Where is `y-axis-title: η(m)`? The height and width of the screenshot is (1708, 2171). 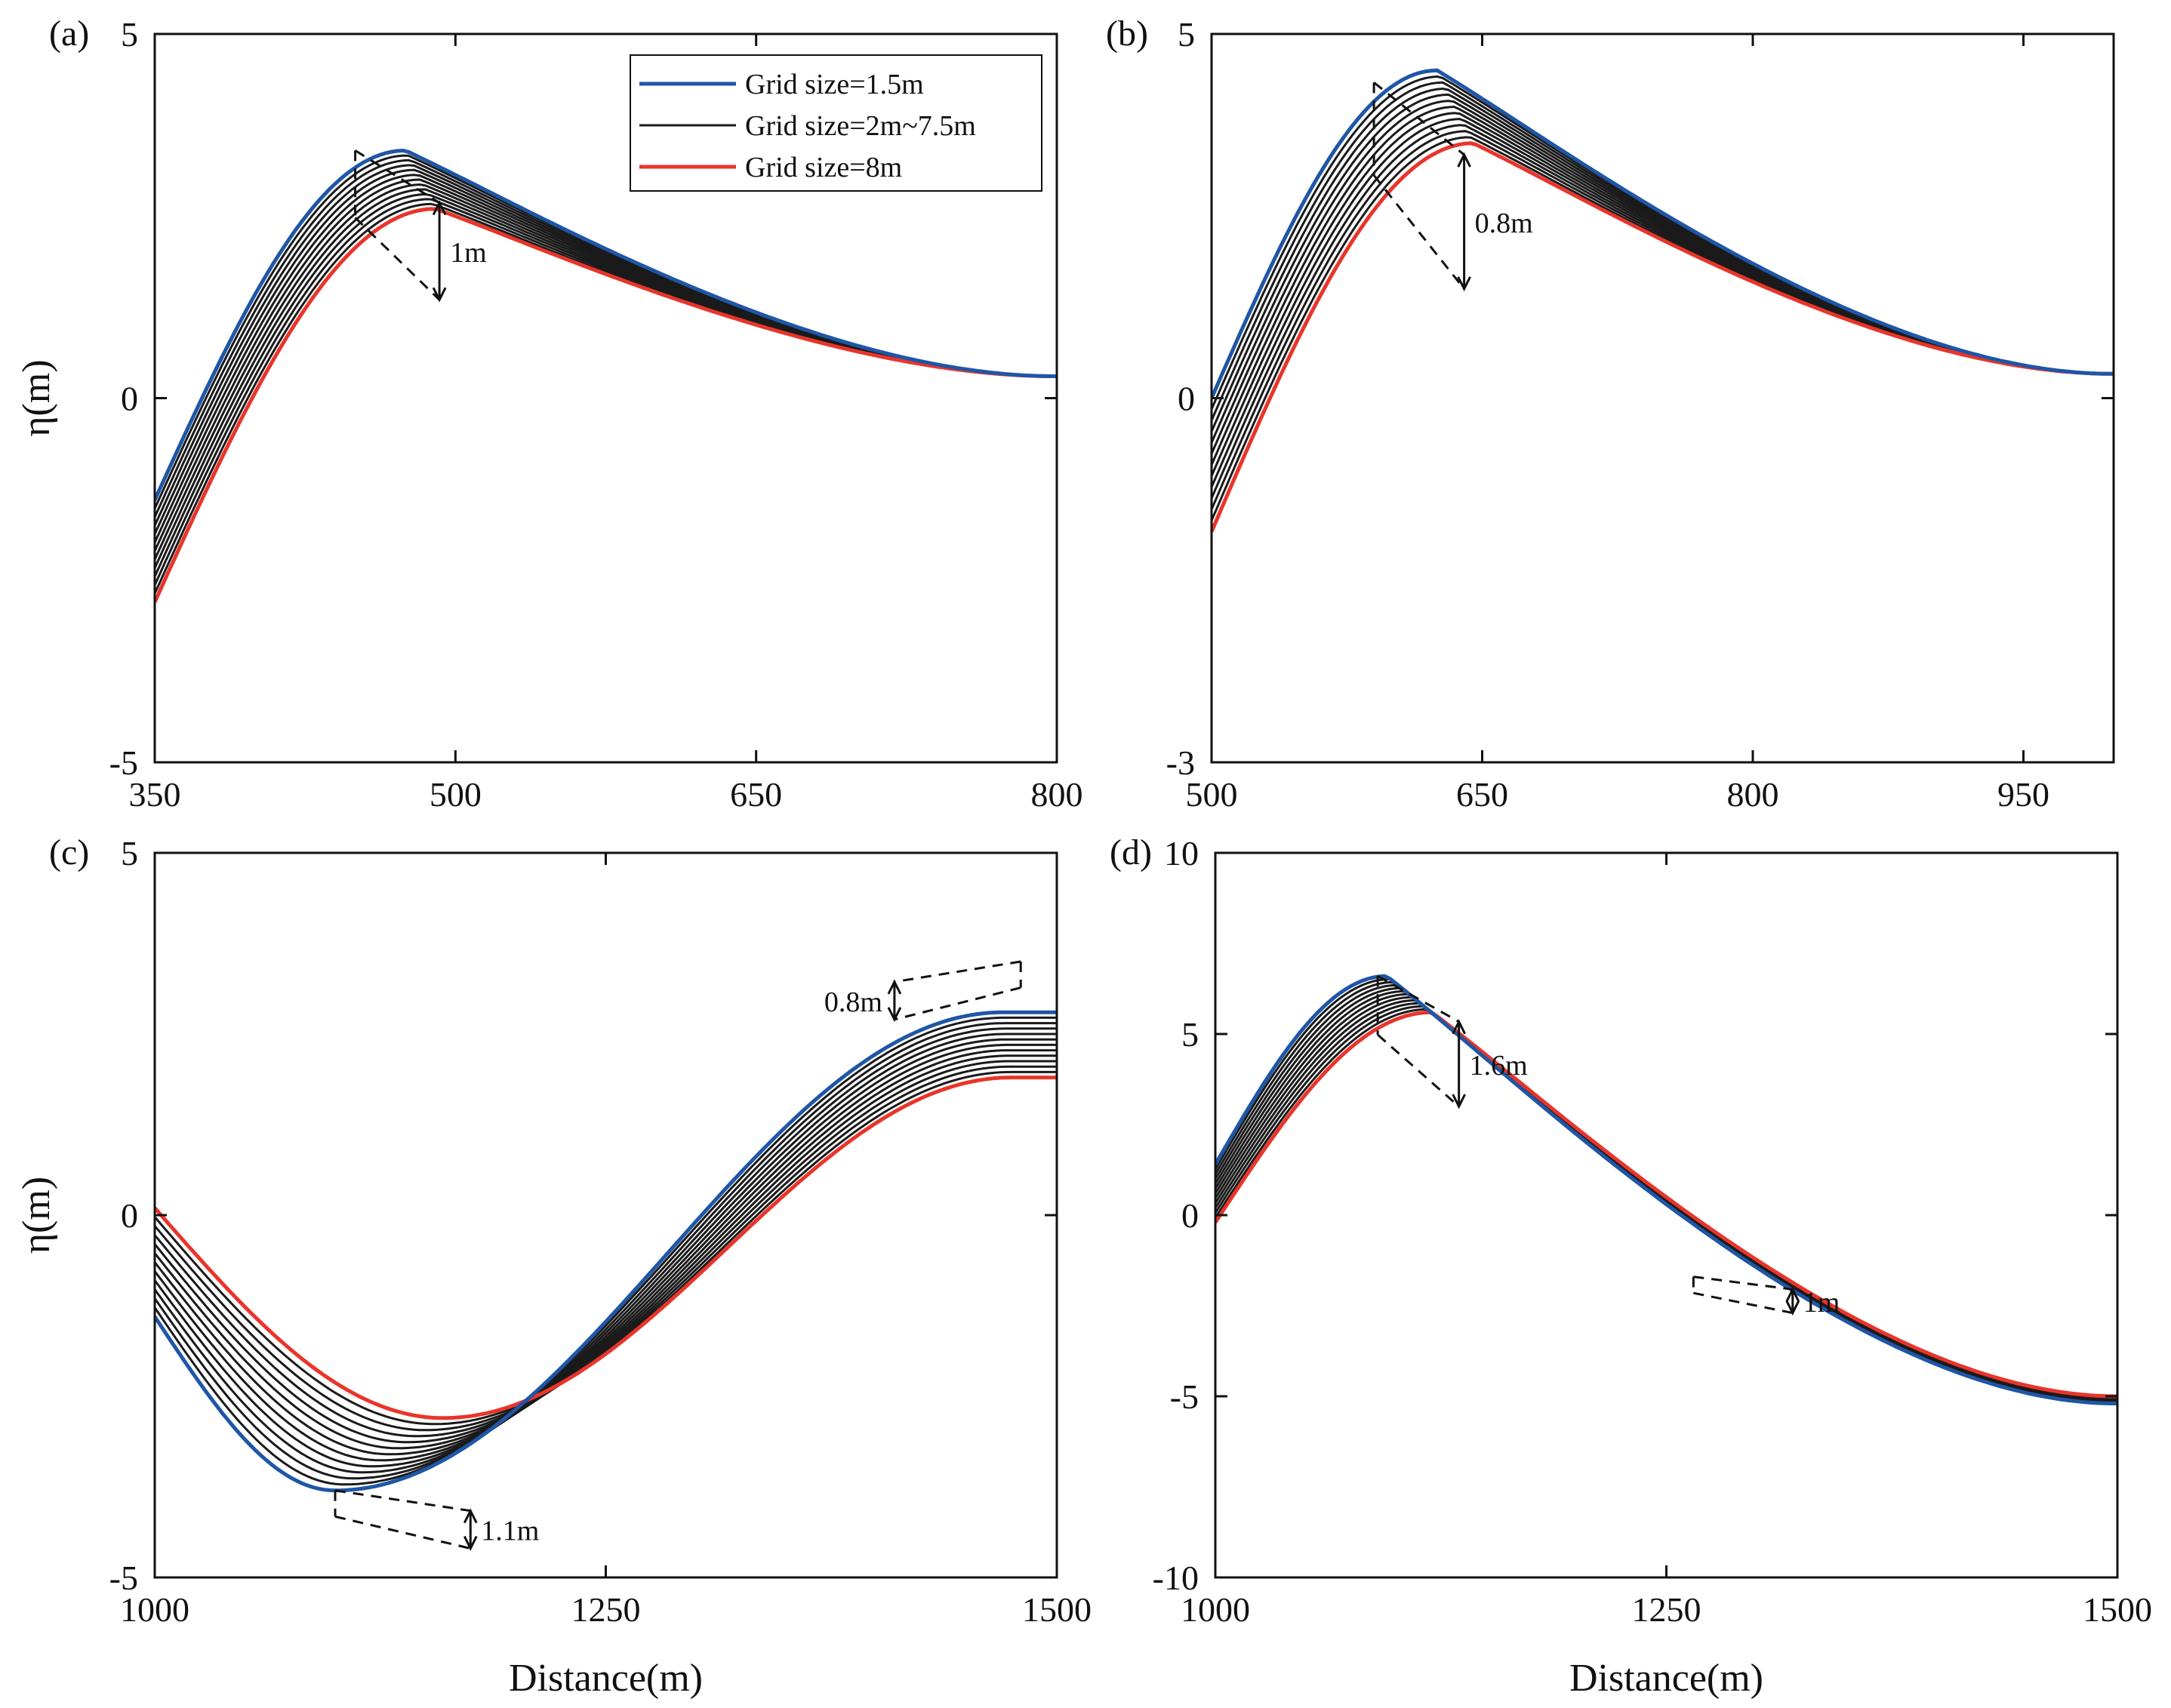 y-axis-title: η(m) is located at coordinates (36, 1215).